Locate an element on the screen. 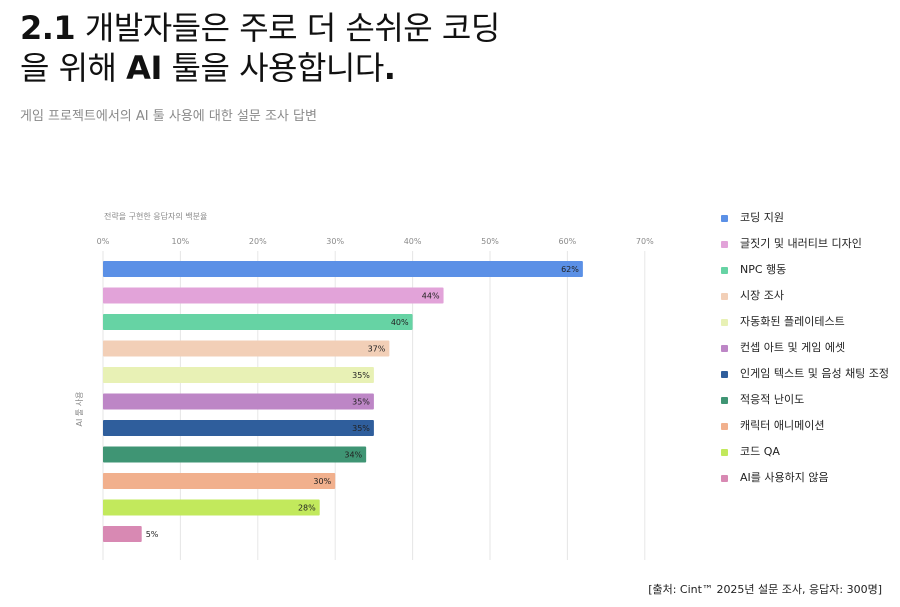 The width and height of the screenshot is (900, 607). subtitle: 게임 프로젝트에서의 AI 툴 사용에 대한 설문 조사 답변 is located at coordinates (168, 116).